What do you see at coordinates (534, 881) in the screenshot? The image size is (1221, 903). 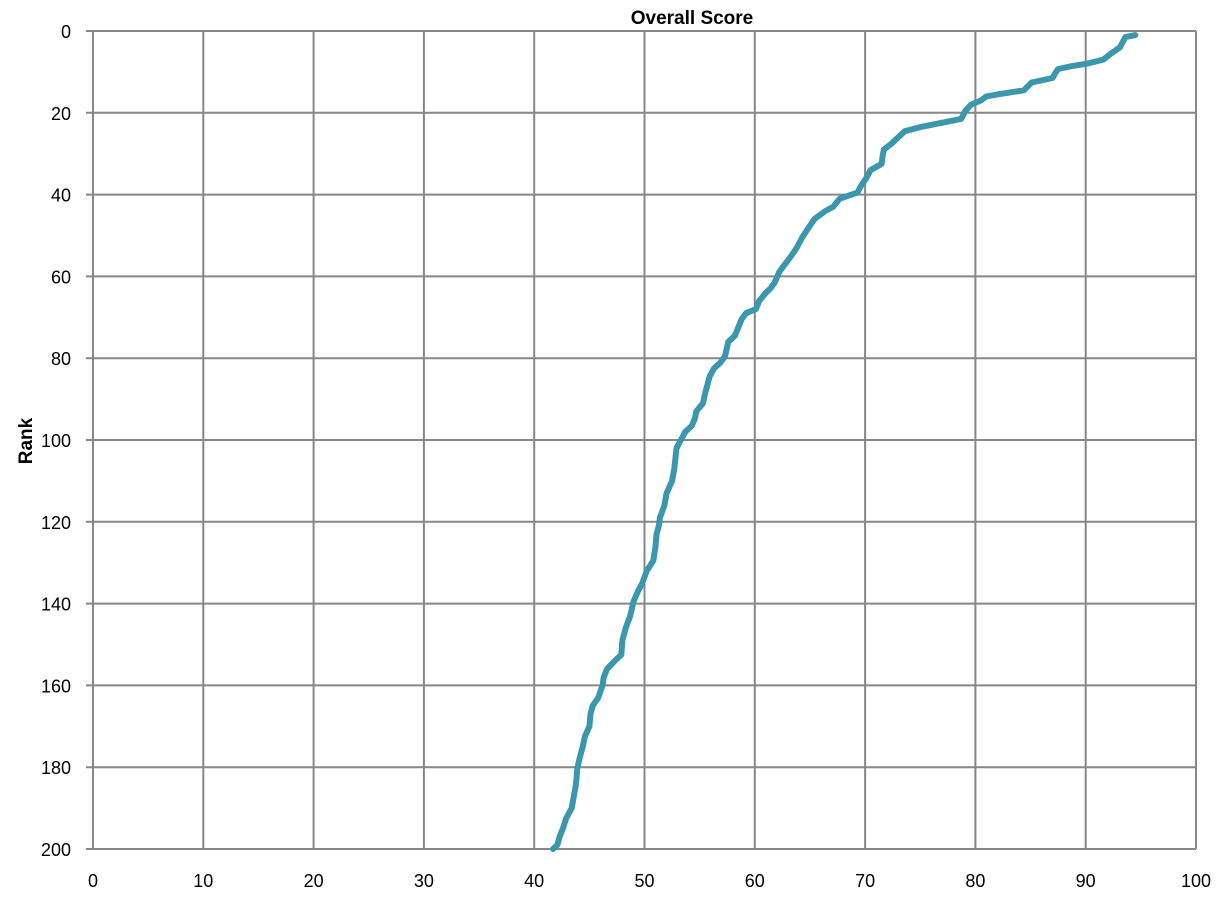 I see `x-tick-label: 40` at bounding box center [534, 881].